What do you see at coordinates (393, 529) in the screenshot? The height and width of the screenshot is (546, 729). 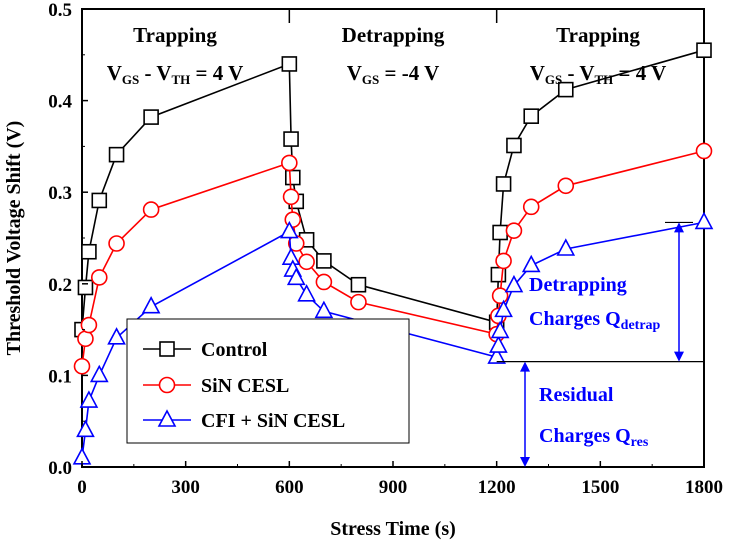 I see `x-axis-label: Stress Time (s)` at bounding box center [393, 529].